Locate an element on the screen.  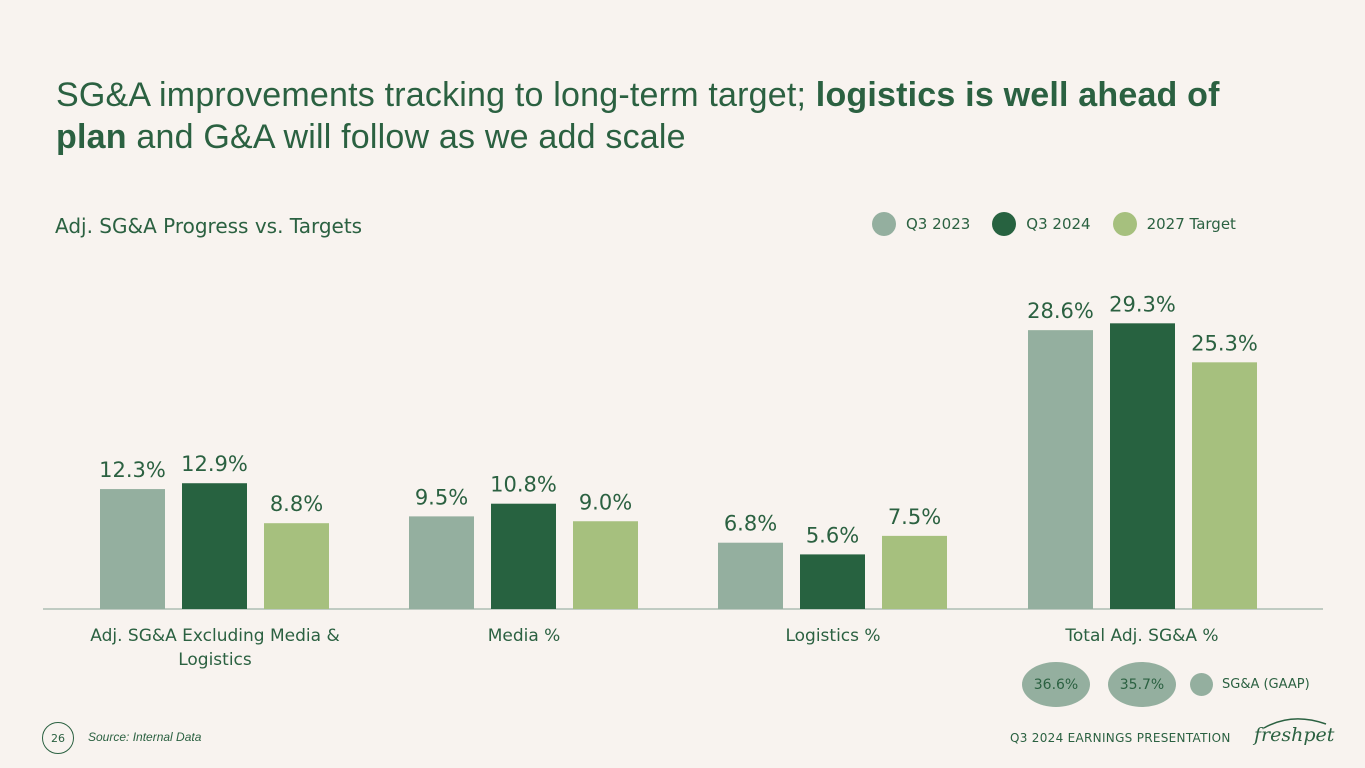
legend-label-q3-2024: Q3 2024 is located at coordinates (1058, 224).